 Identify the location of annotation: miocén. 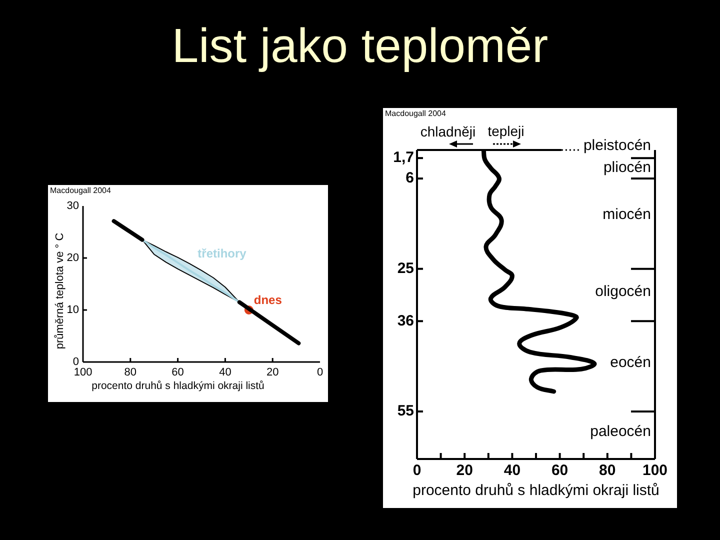
(626, 215).